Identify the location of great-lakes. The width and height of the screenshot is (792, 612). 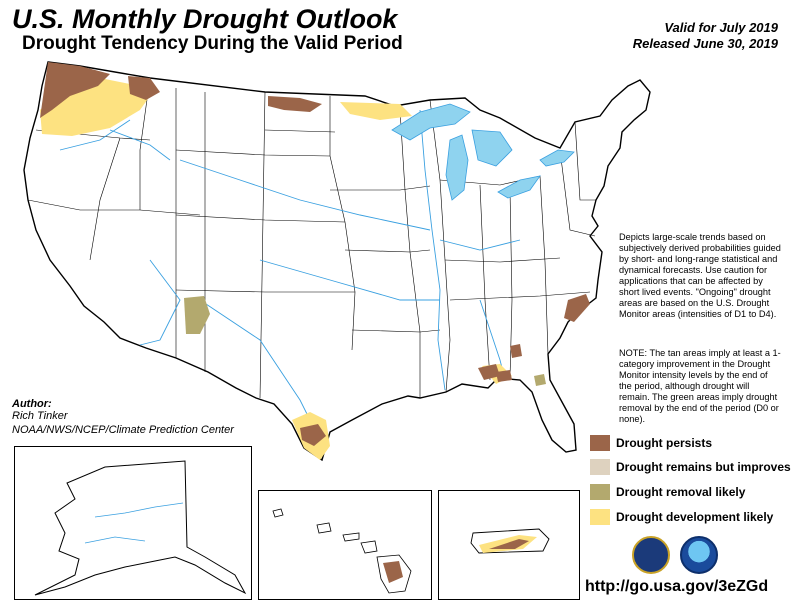
(483, 152).